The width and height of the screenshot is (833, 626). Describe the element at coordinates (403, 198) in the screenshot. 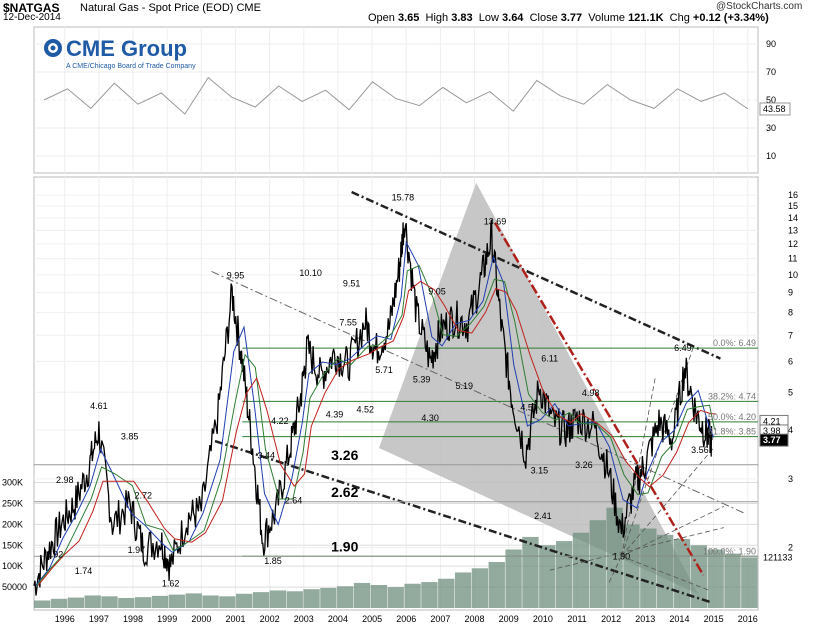

I see `price-data-label: 15.78` at that location.